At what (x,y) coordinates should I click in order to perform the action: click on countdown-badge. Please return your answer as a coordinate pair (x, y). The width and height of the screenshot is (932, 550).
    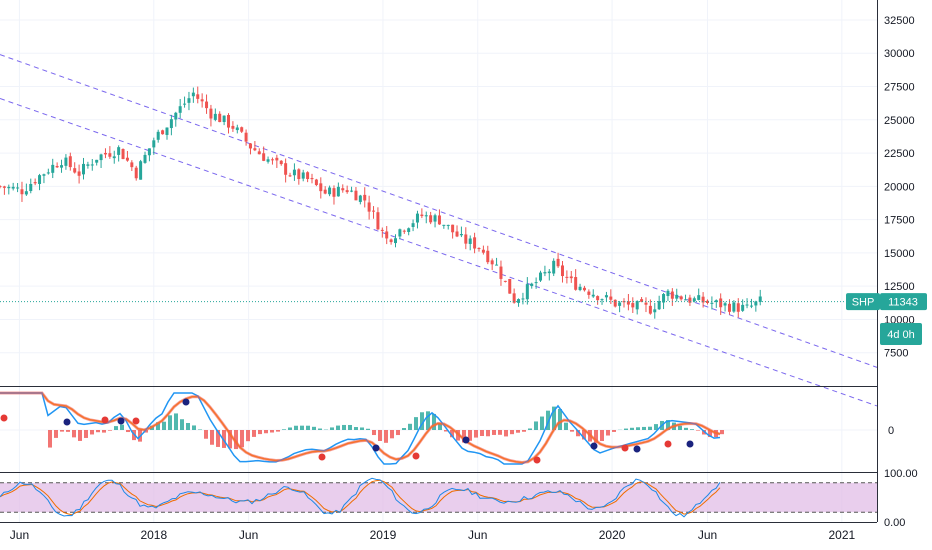
    Looking at the image, I should click on (901, 334).